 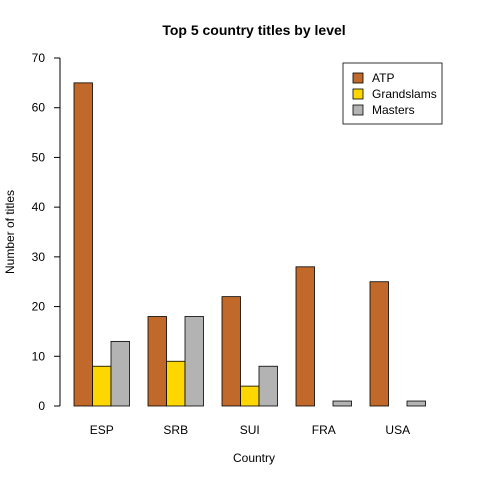 What do you see at coordinates (102, 430) in the screenshot?
I see `x-tick-label: ESP` at bounding box center [102, 430].